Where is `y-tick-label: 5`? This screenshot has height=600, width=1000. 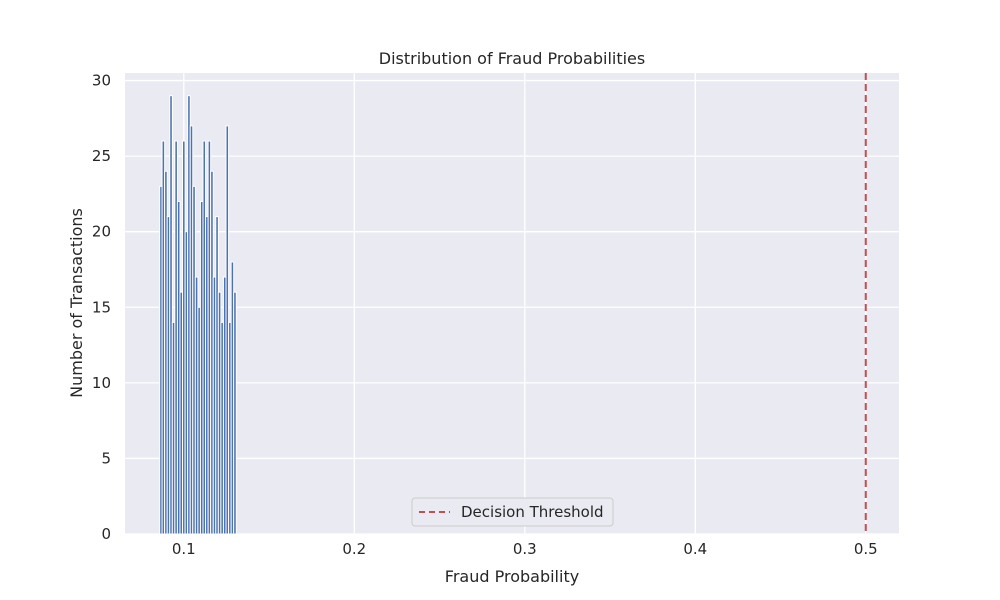
y-tick-label: 5 is located at coordinates (106, 458).